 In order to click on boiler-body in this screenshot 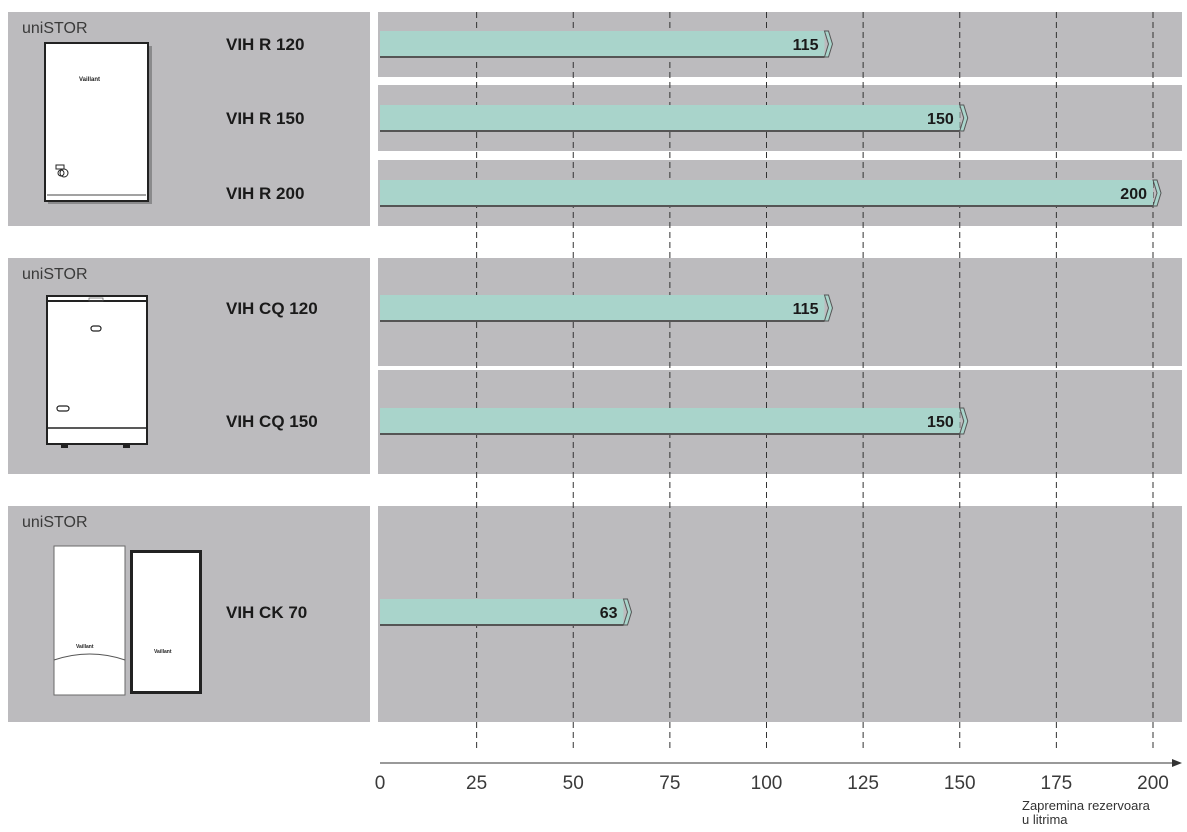, I will do `click(89, 620)`.